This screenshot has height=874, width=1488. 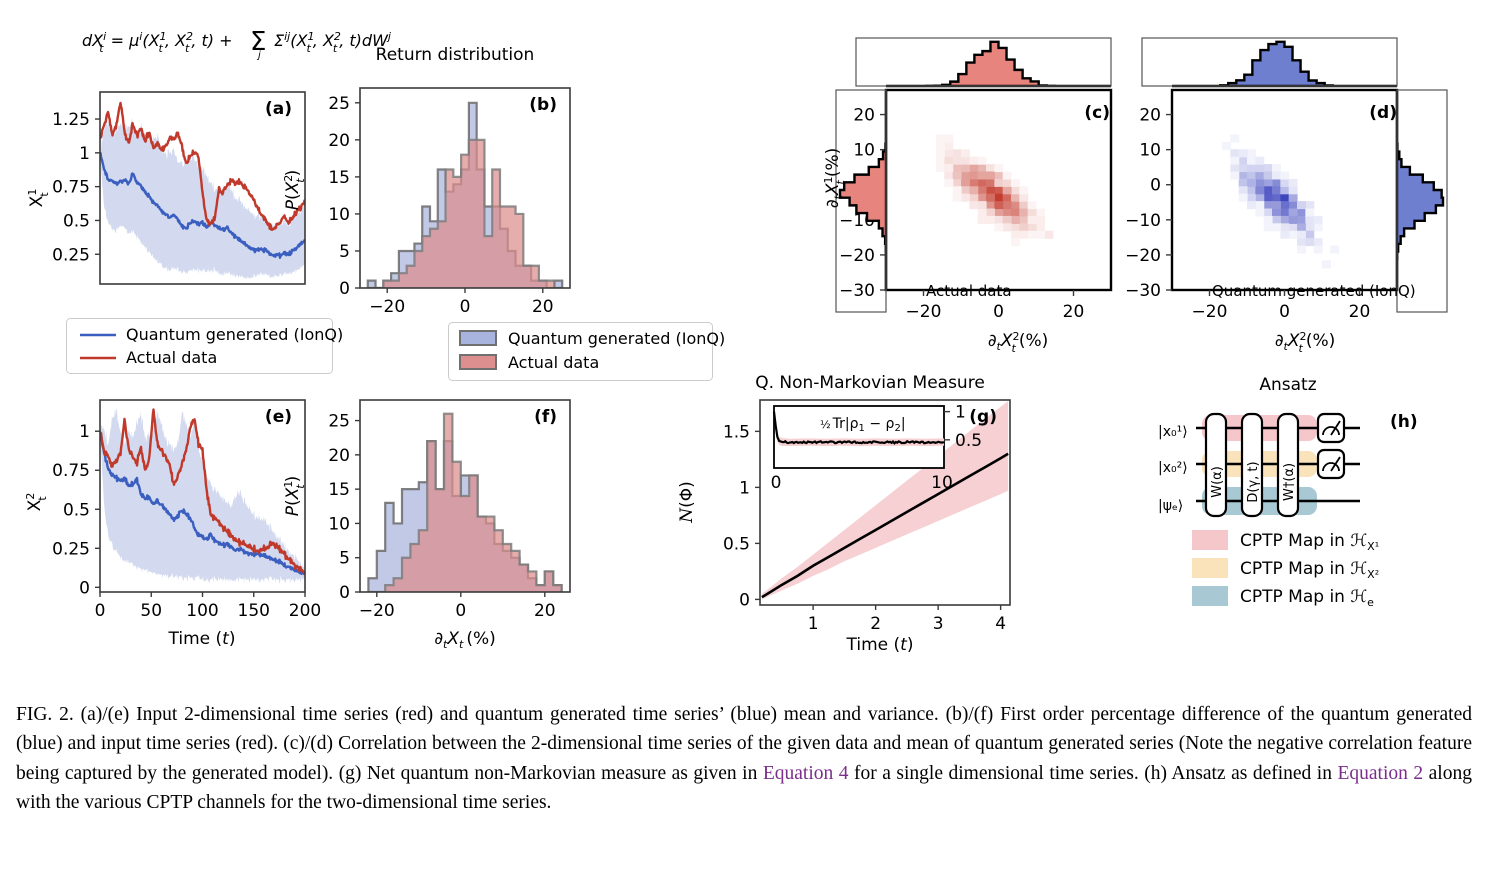 What do you see at coordinates (202, 166) in the screenshot?
I see `series-actual-data` at bounding box center [202, 166].